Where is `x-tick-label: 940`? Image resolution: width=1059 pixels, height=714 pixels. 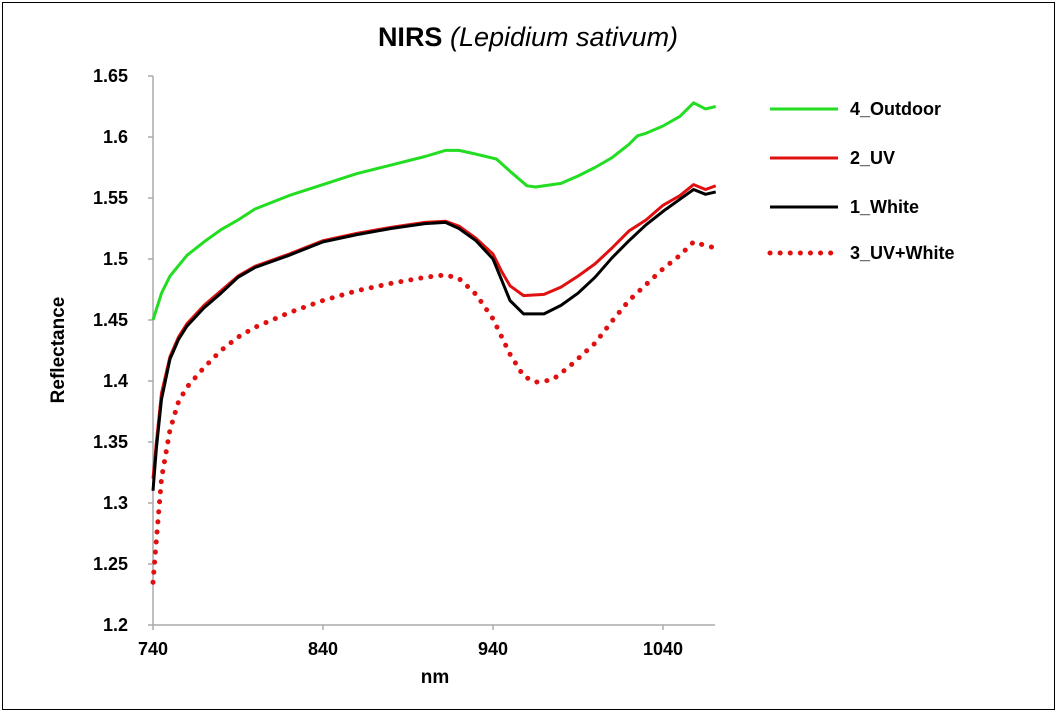 x-tick-label: 940 is located at coordinates (493, 649).